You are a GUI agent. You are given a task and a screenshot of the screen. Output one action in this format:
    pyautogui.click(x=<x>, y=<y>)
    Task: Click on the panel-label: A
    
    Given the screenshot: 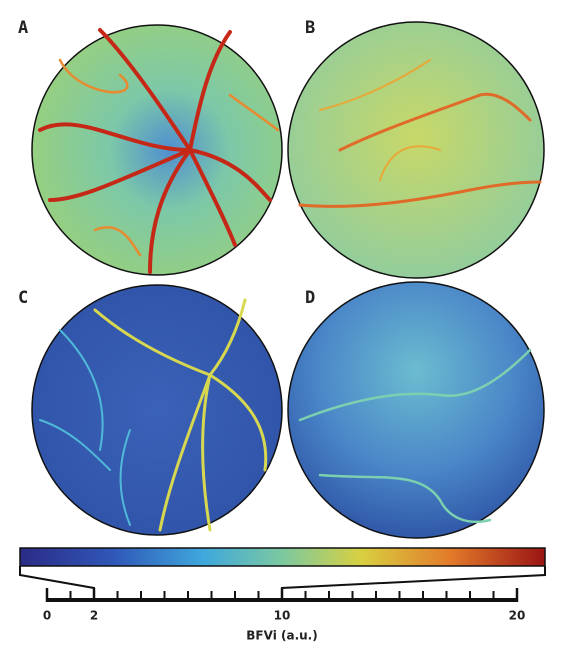 What is the action you would take?
    pyautogui.click(x=23, y=28)
    